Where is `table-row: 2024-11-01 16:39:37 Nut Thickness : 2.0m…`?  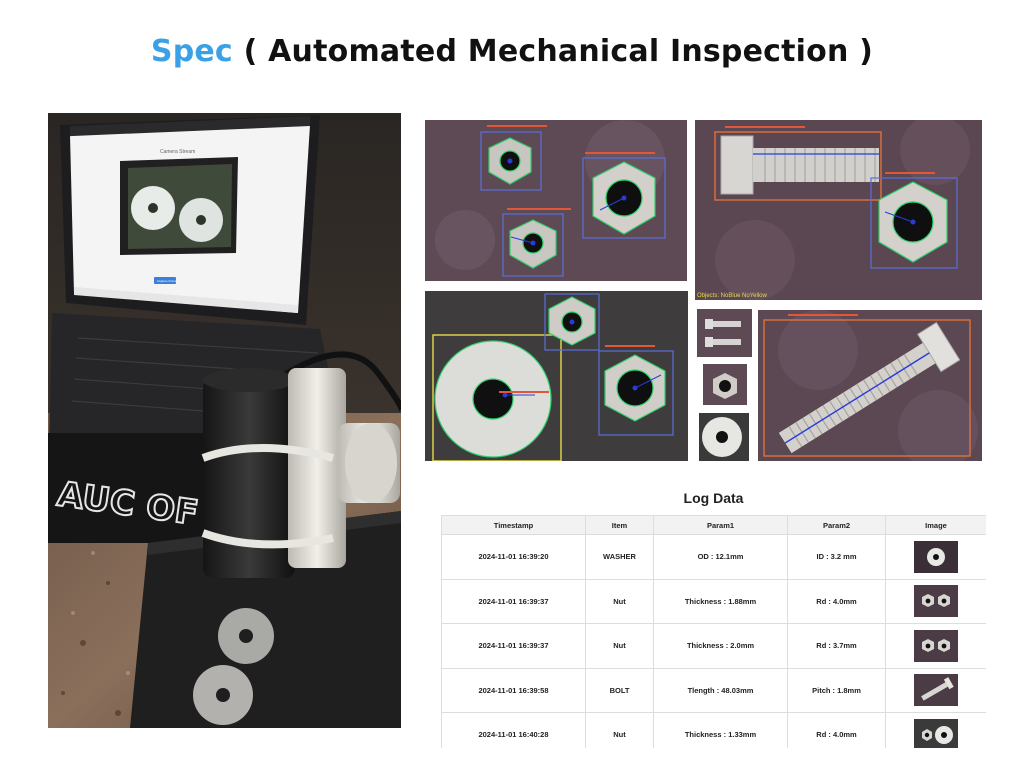 table-row: 2024-11-01 16:39:37 Nut Thickness : 2.0m… is located at coordinates (713, 646).